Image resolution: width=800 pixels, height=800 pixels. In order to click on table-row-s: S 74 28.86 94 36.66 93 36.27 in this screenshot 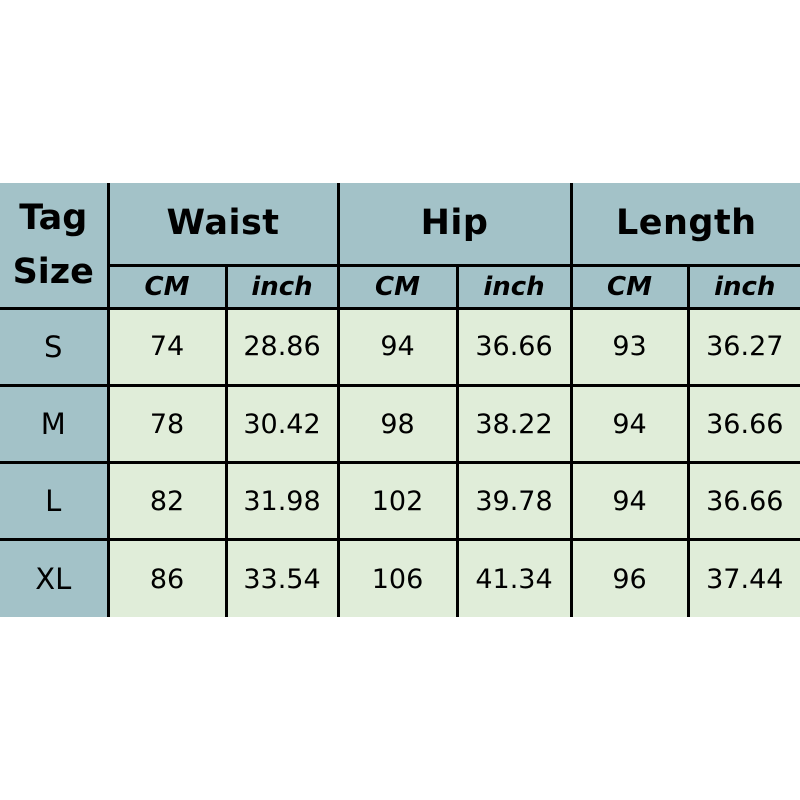, I will do `click(400, 346)`.